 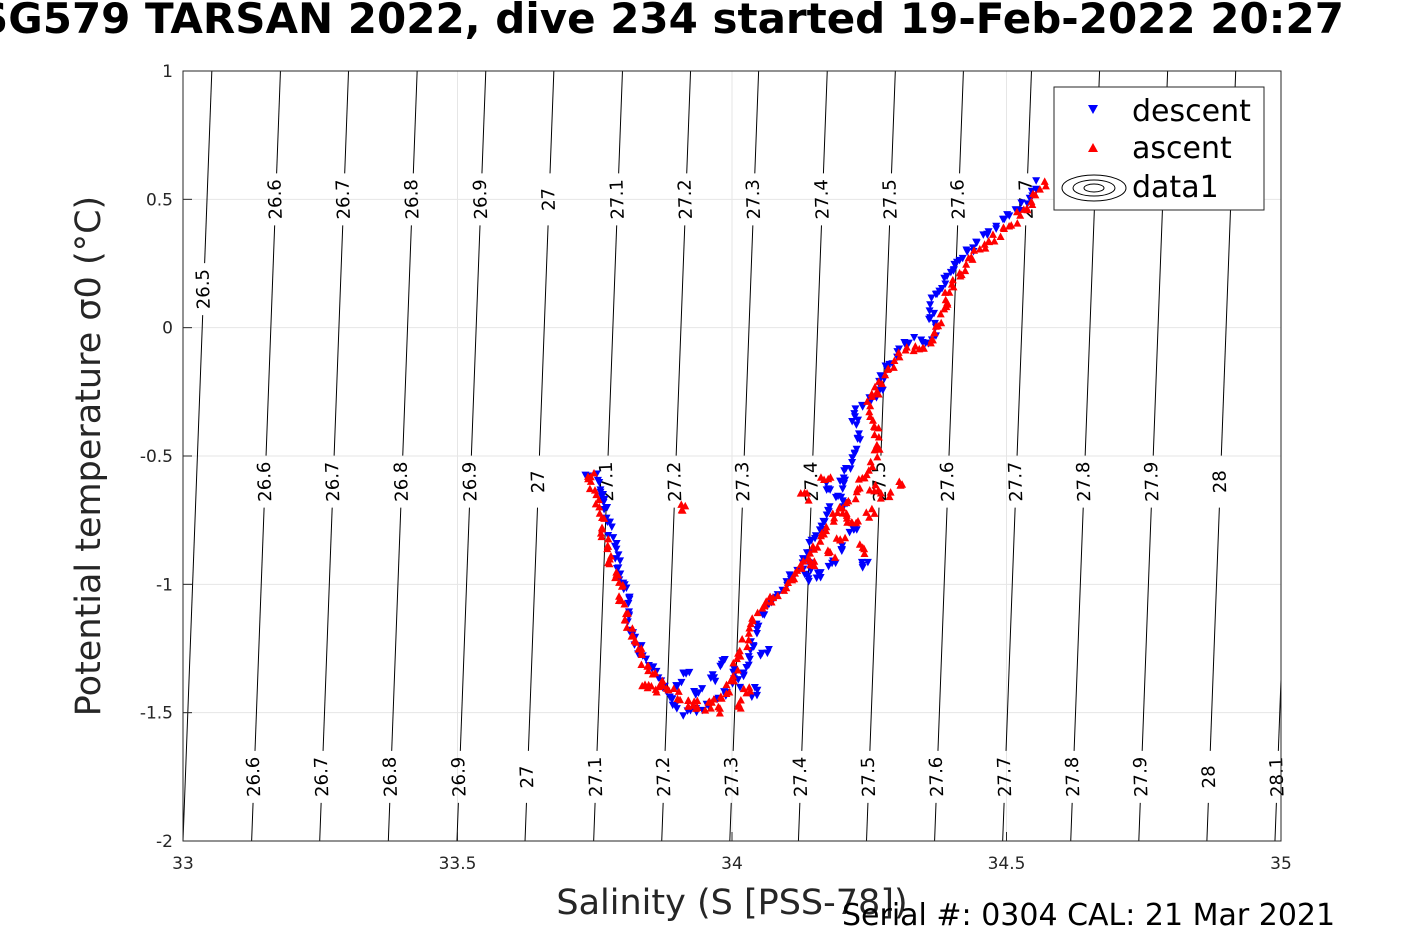 What do you see at coordinates (470, 481) in the screenshot?
I see `contour-label-26-9: 26.9` at bounding box center [470, 481].